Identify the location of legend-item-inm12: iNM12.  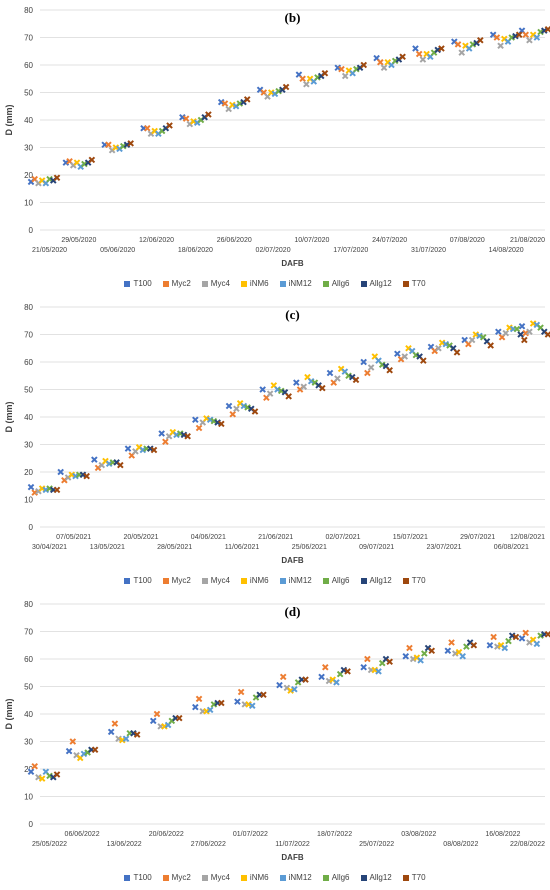
(295, 877).